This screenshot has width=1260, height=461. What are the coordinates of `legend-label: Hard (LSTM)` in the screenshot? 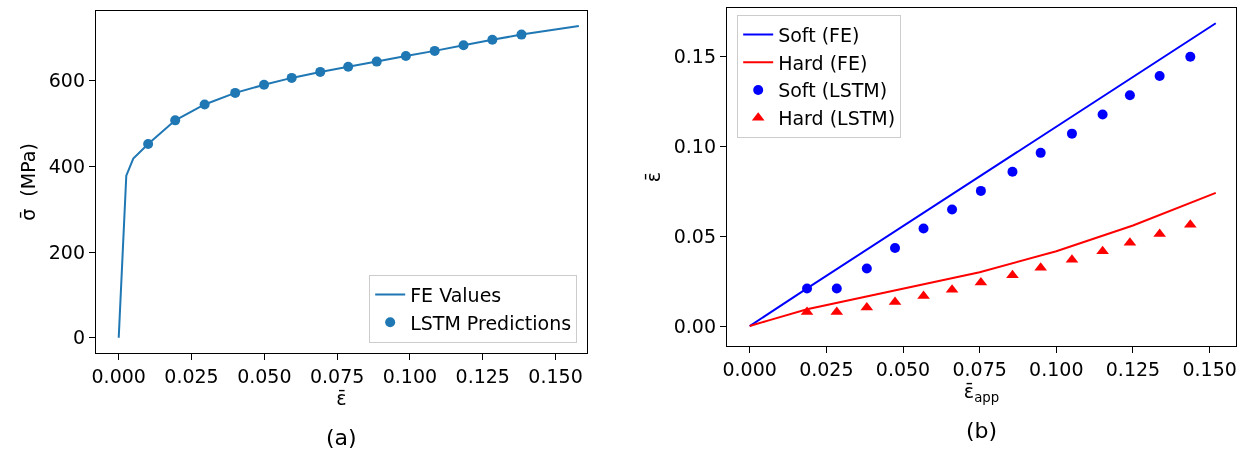 It's located at (837, 118).